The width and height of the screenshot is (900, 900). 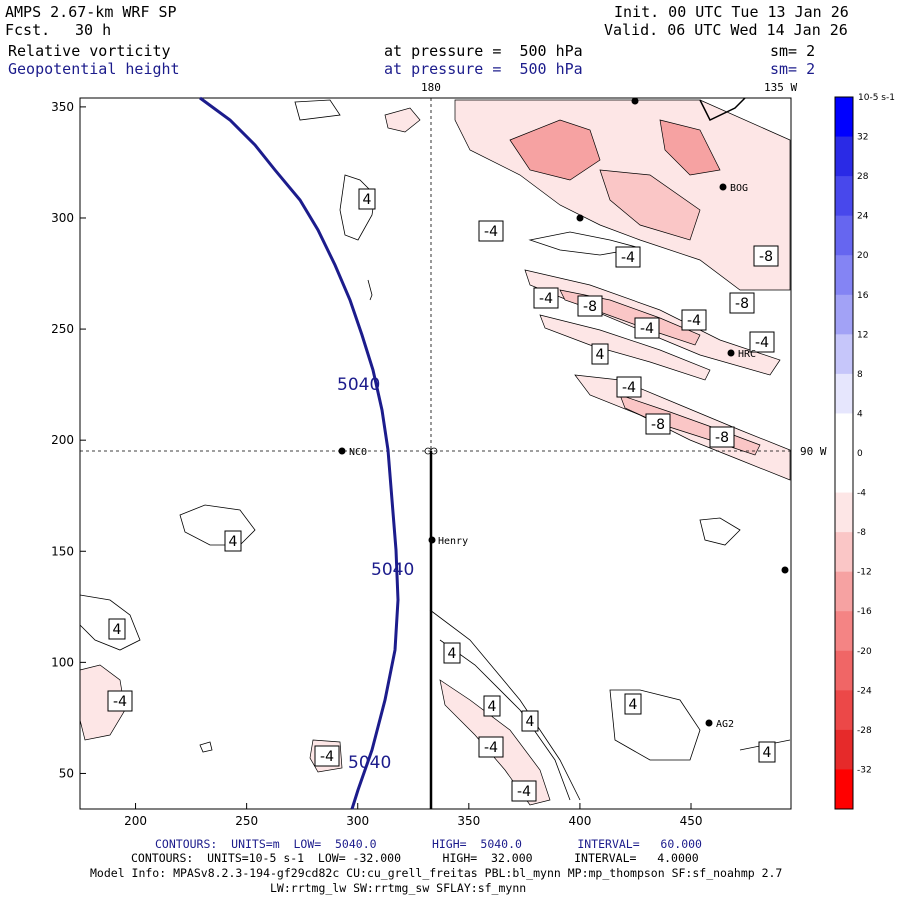 I want to click on vort-patch-n, so click(x=402, y=120).